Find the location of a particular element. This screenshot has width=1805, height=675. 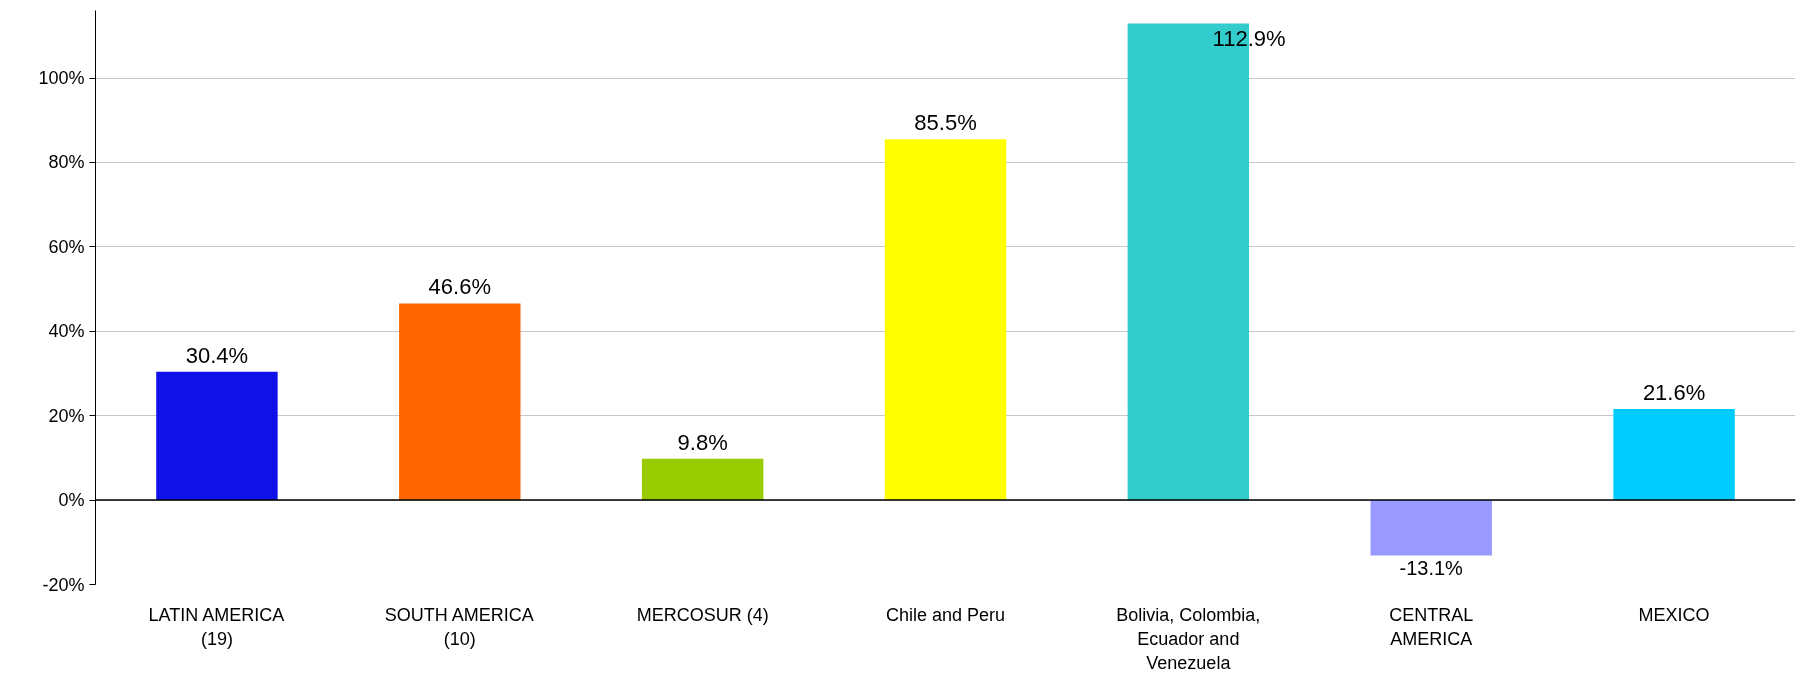

x-tick-label: Chile and Peru is located at coordinates (945, 614).